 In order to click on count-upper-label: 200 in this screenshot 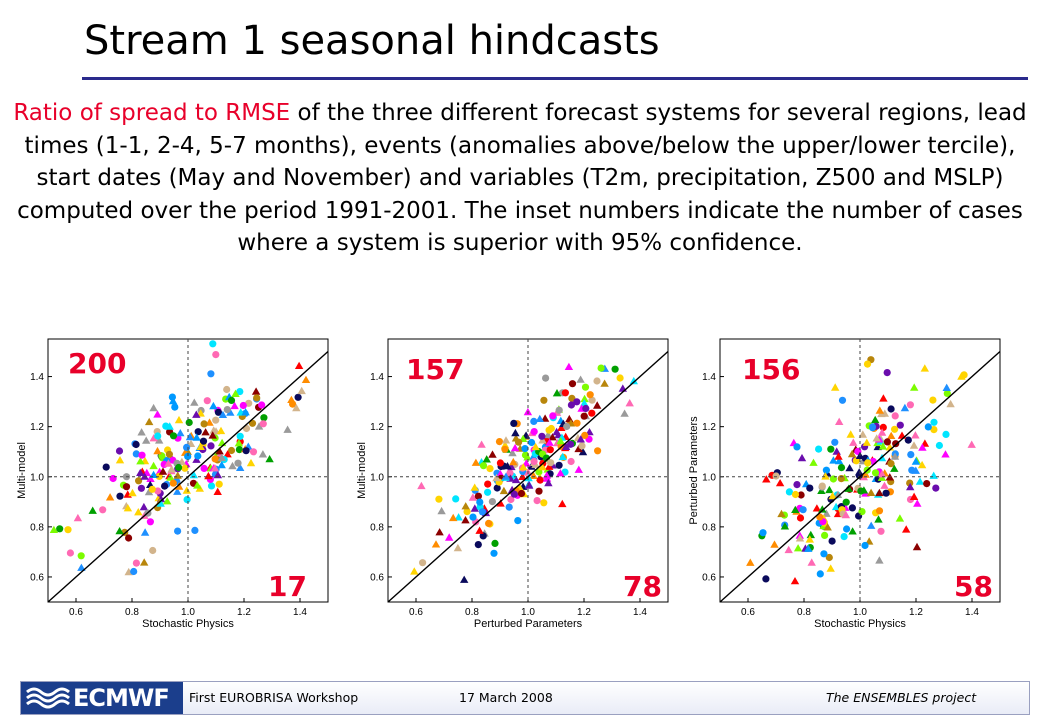, I will do `click(97, 363)`.